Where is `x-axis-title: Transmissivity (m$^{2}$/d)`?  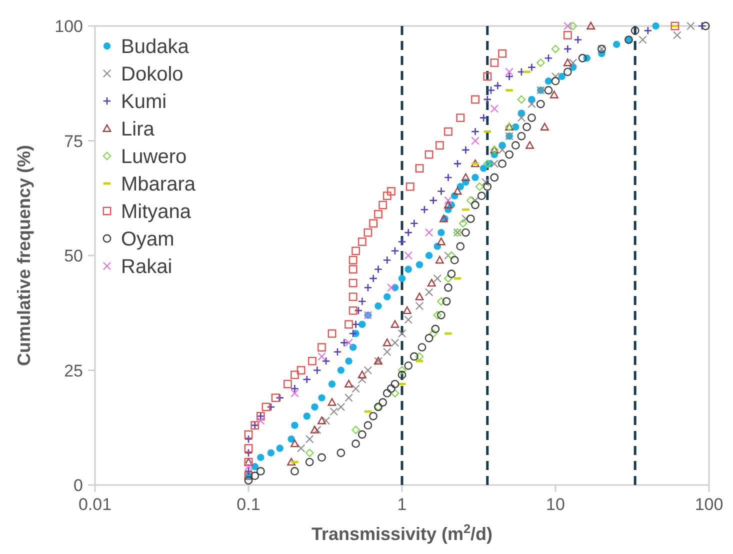
x-axis-title: Transmissivity (m$^{2}$/d) is located at coordinates (402, 533).